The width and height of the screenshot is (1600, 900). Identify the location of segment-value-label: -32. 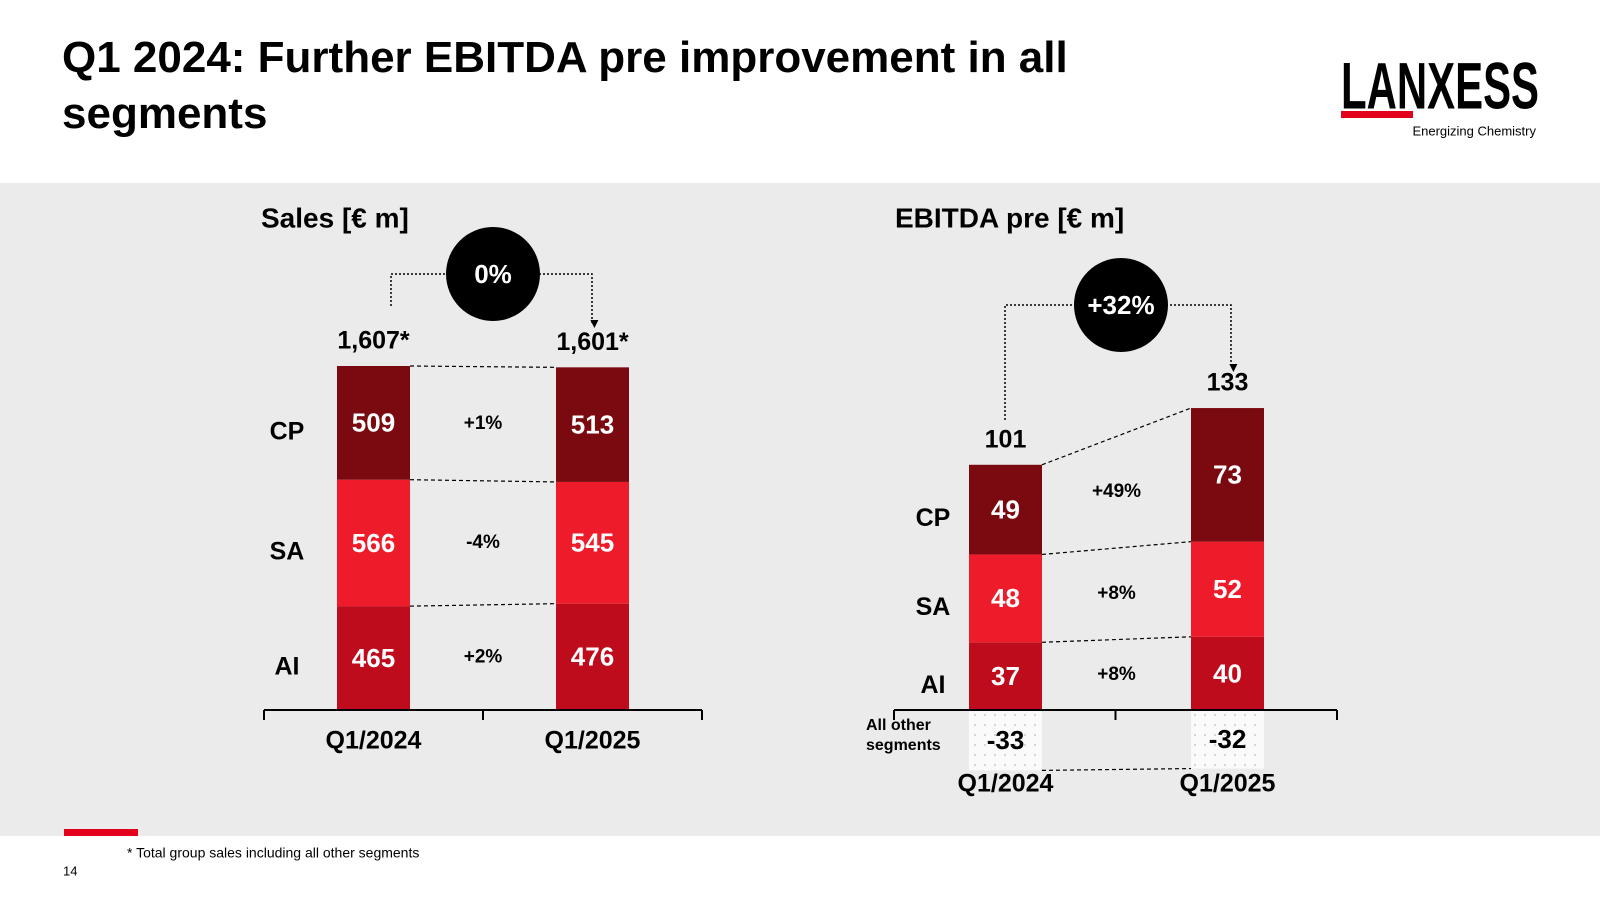
(1228, 739).